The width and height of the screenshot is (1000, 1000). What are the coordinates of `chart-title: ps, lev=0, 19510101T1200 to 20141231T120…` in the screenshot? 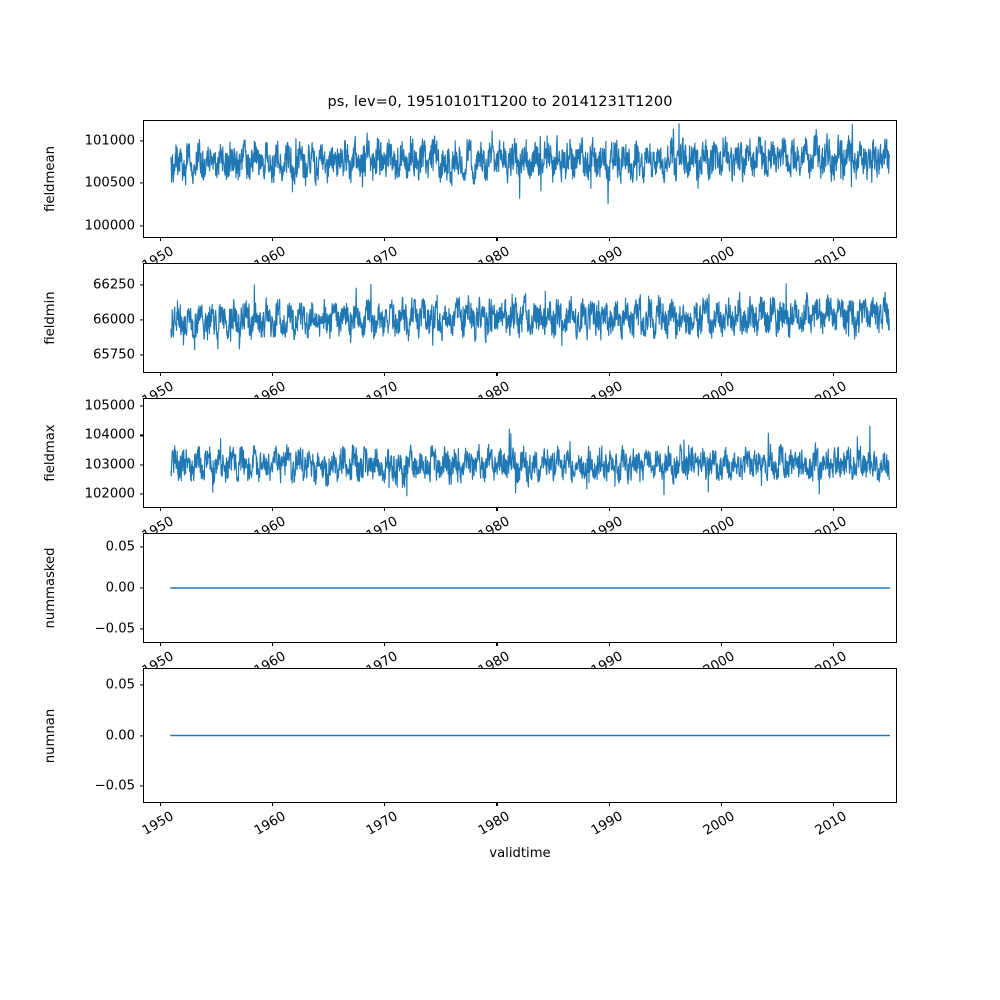 It's located at (500, 102).